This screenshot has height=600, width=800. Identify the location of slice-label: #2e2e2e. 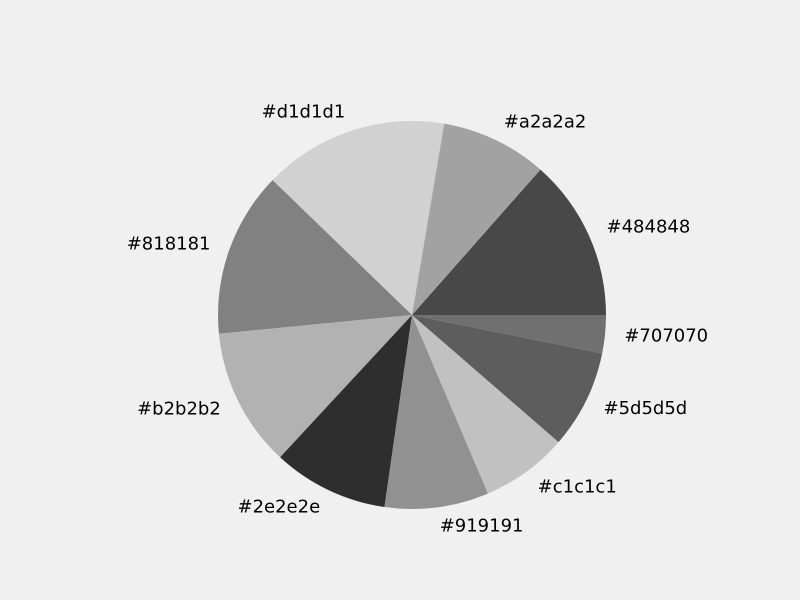
(278, 507).